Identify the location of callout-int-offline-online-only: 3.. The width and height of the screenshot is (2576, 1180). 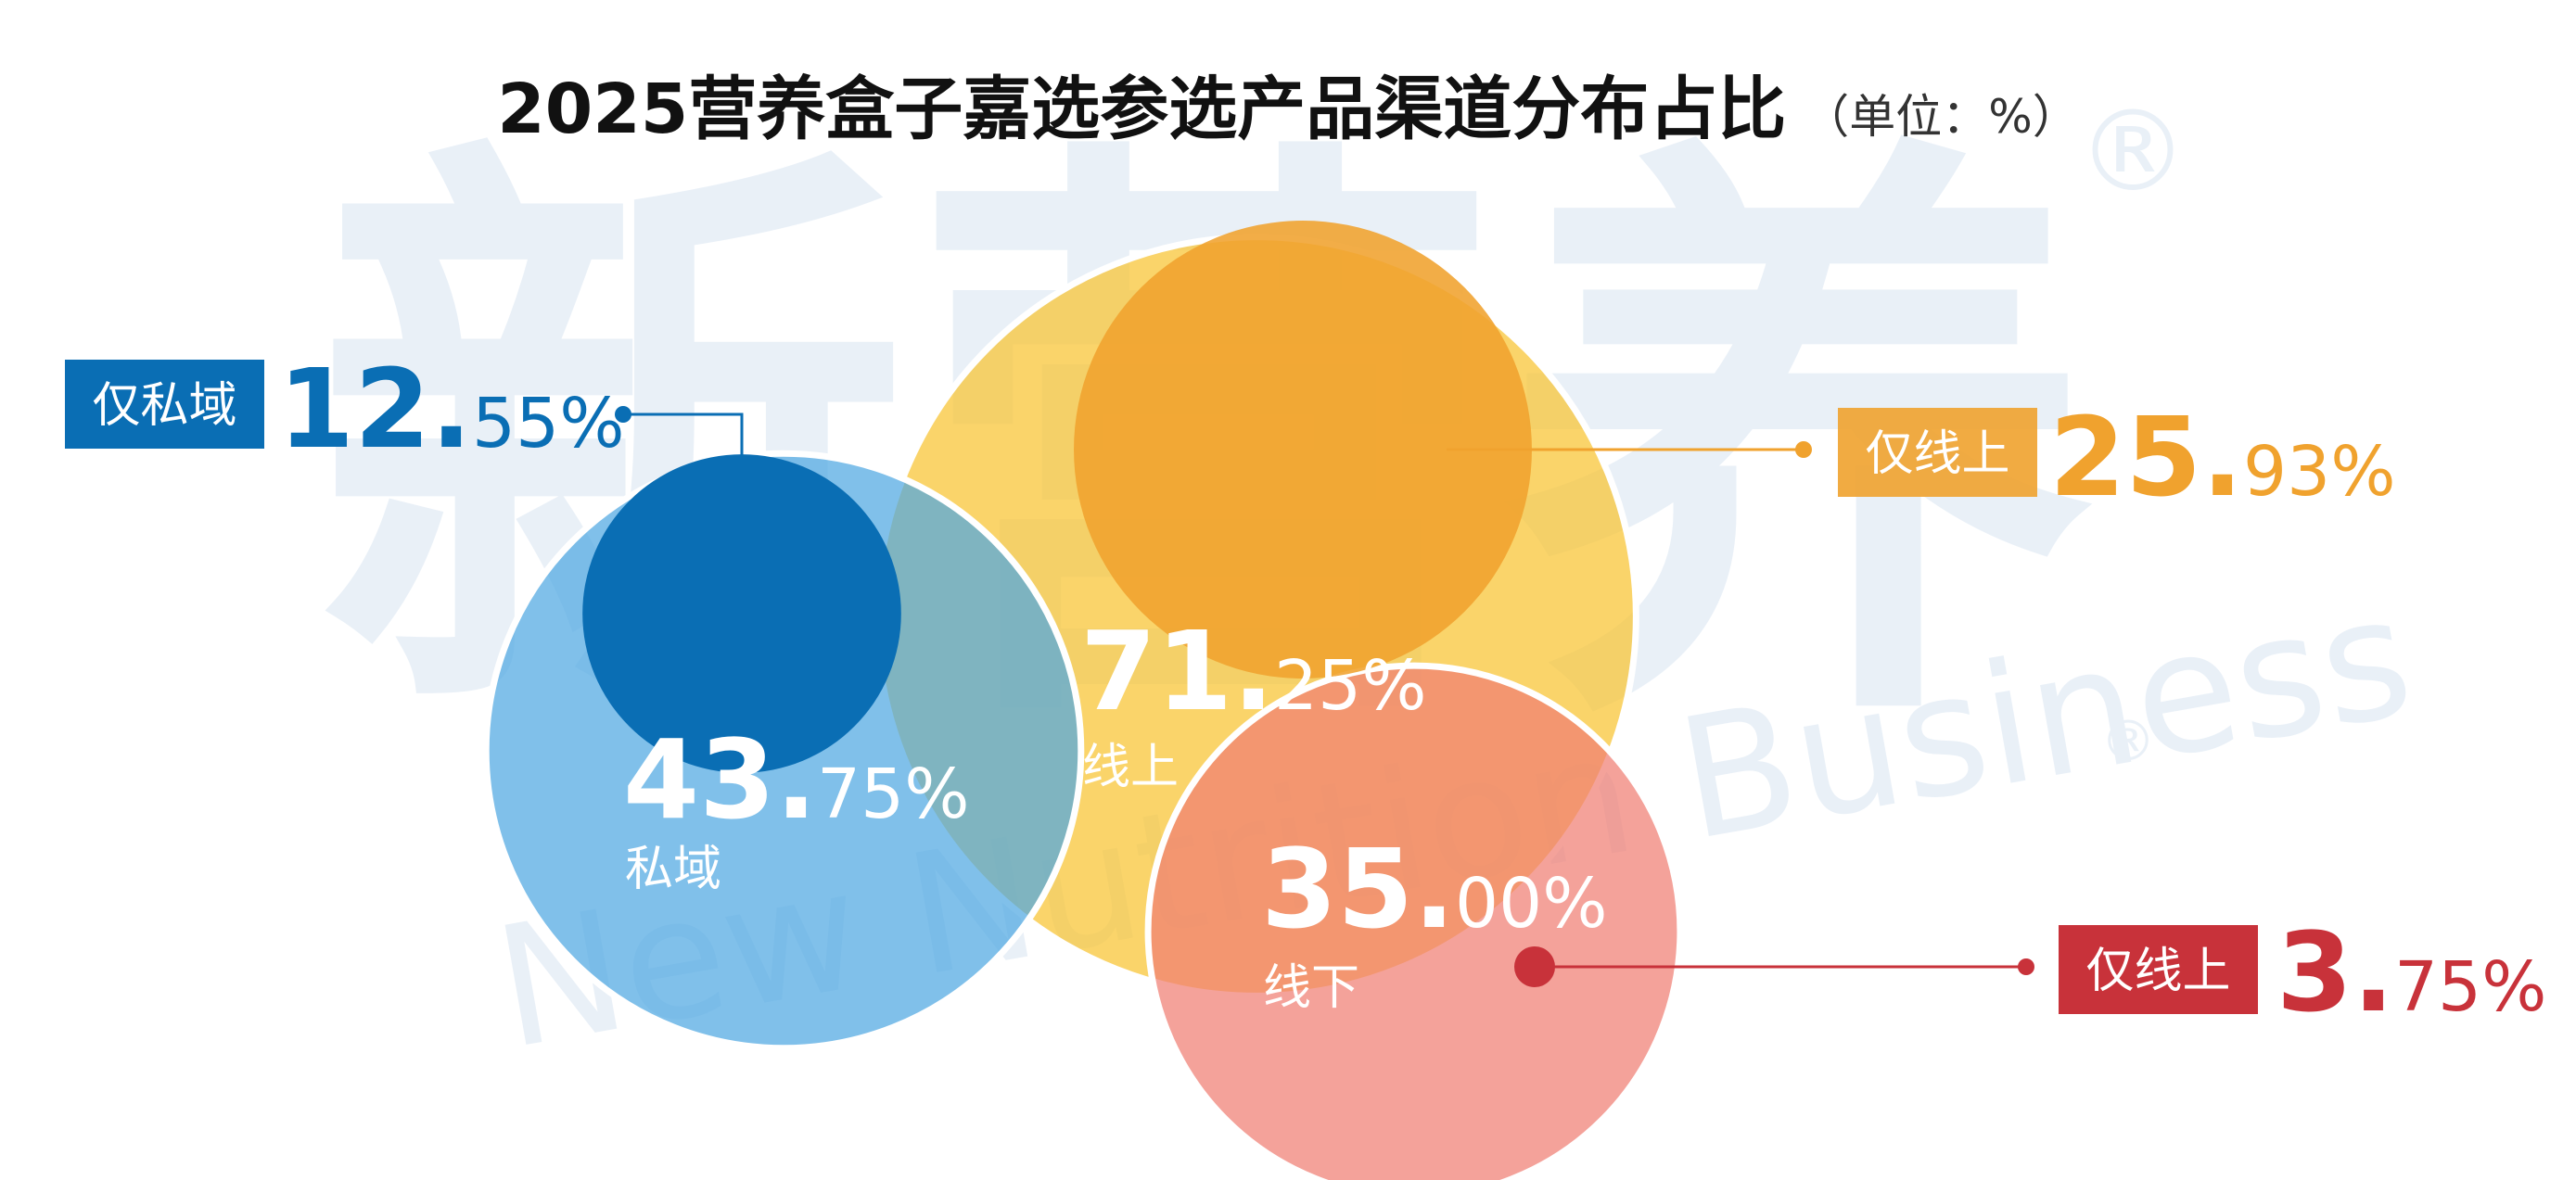
(2335, 972).